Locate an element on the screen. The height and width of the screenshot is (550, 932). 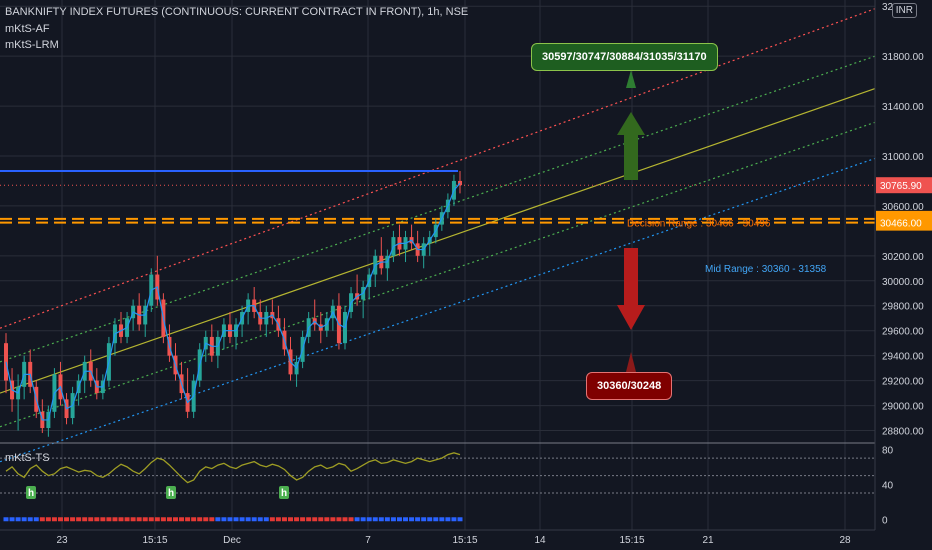
decision-range-label: Decision Range : 30466 - 30496 is located at coordinates (699, 224).